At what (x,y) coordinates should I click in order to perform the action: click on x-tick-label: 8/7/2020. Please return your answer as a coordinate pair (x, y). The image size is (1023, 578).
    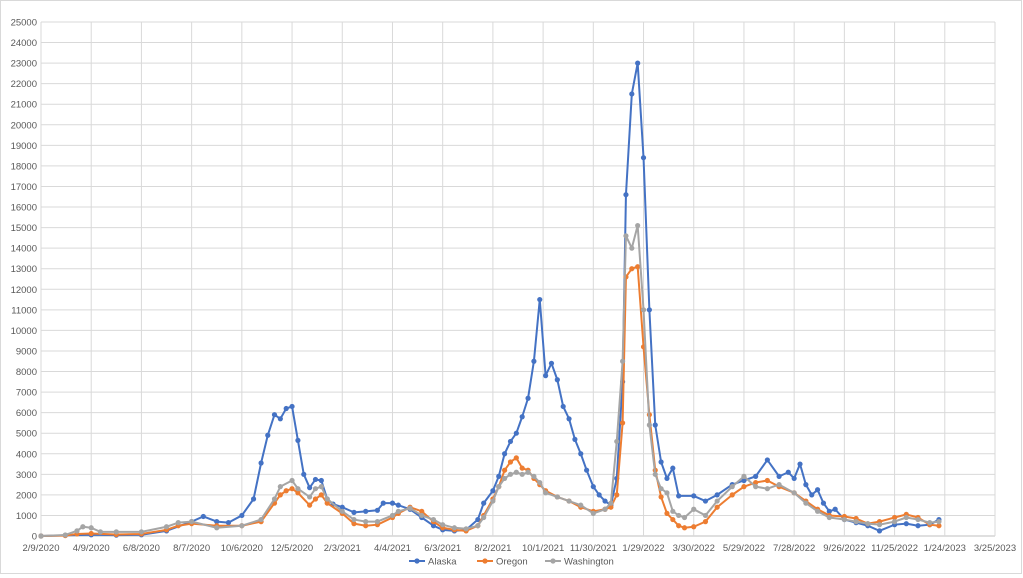
    Looking at the image, I should click on (191, 548).